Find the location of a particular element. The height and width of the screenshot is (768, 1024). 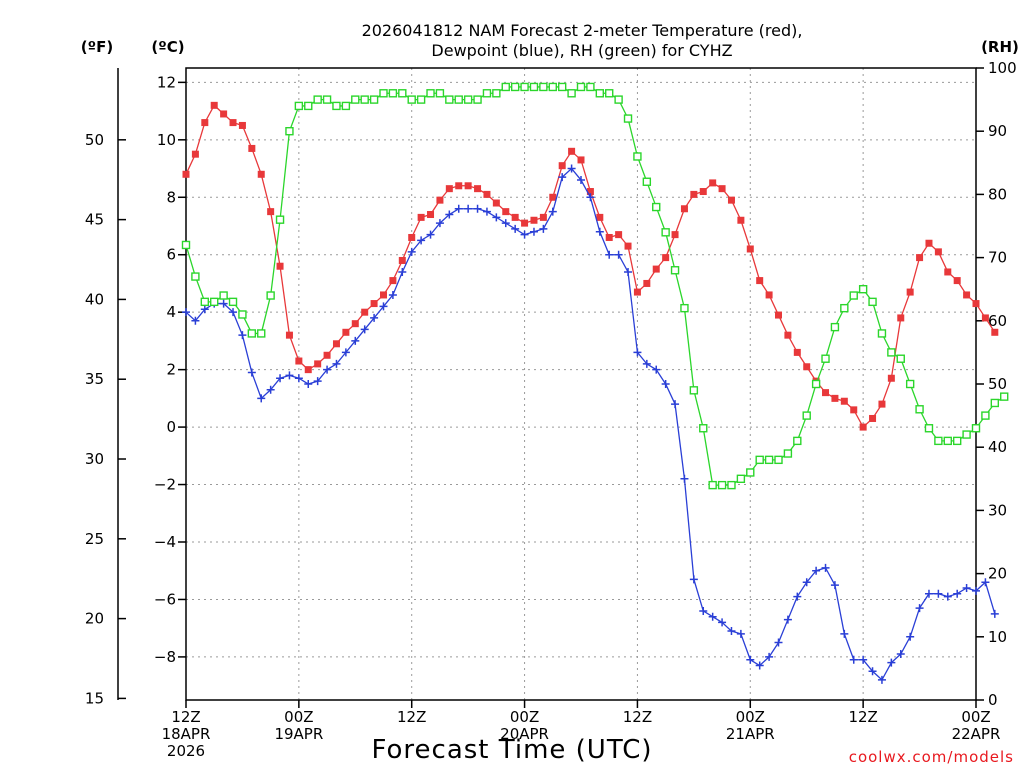

time-tick-label: 18APR is located at coordinates (186, 734).